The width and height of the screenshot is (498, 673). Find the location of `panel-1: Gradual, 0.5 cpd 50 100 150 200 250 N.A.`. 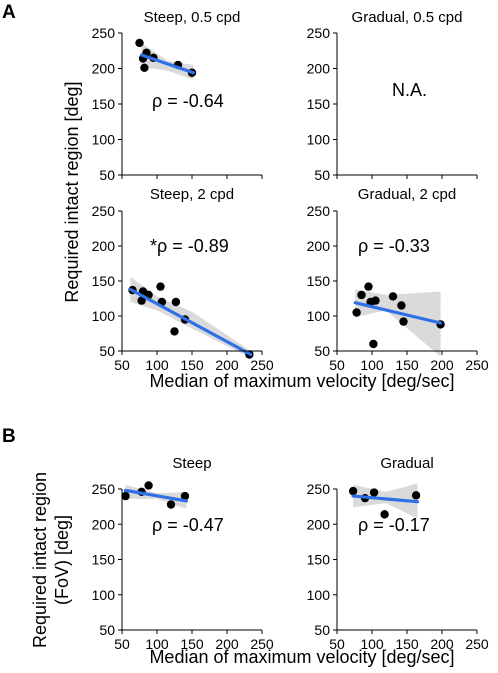

panel-1: Gradual, 0.5 cpd 50 100 150 200 250 N.A. is located at coordinates (392, 96).